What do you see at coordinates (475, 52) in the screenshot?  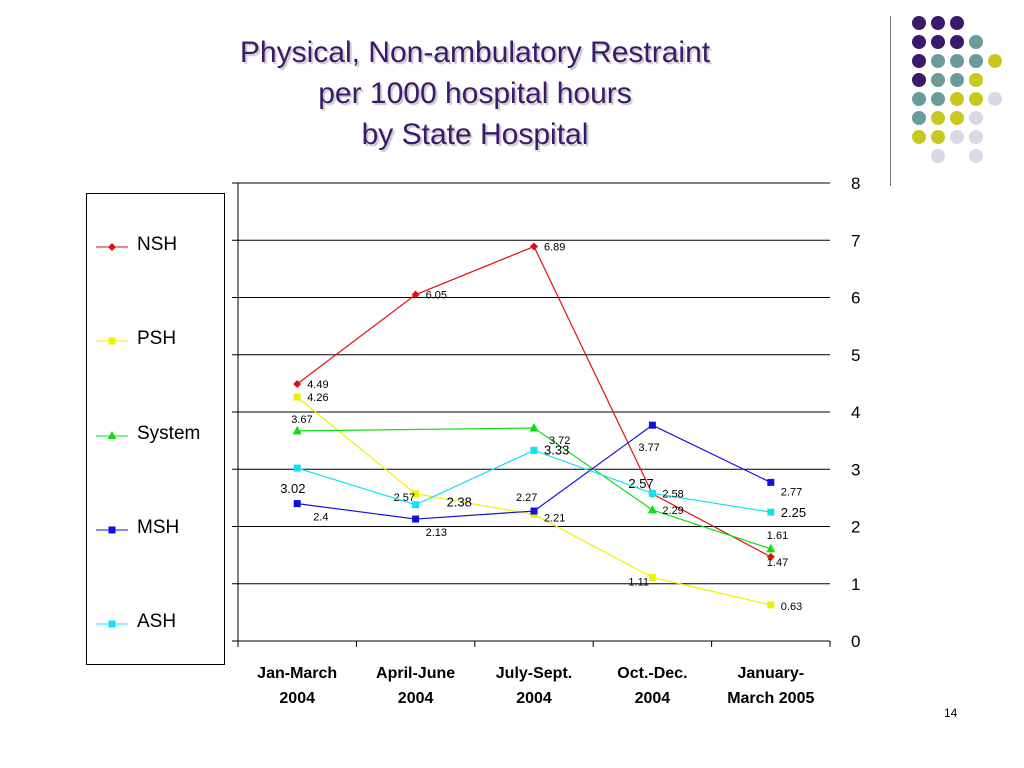 I see `title-line-1: Physical, Non-ambulatory Restraint` at bounding box center [475, 52].